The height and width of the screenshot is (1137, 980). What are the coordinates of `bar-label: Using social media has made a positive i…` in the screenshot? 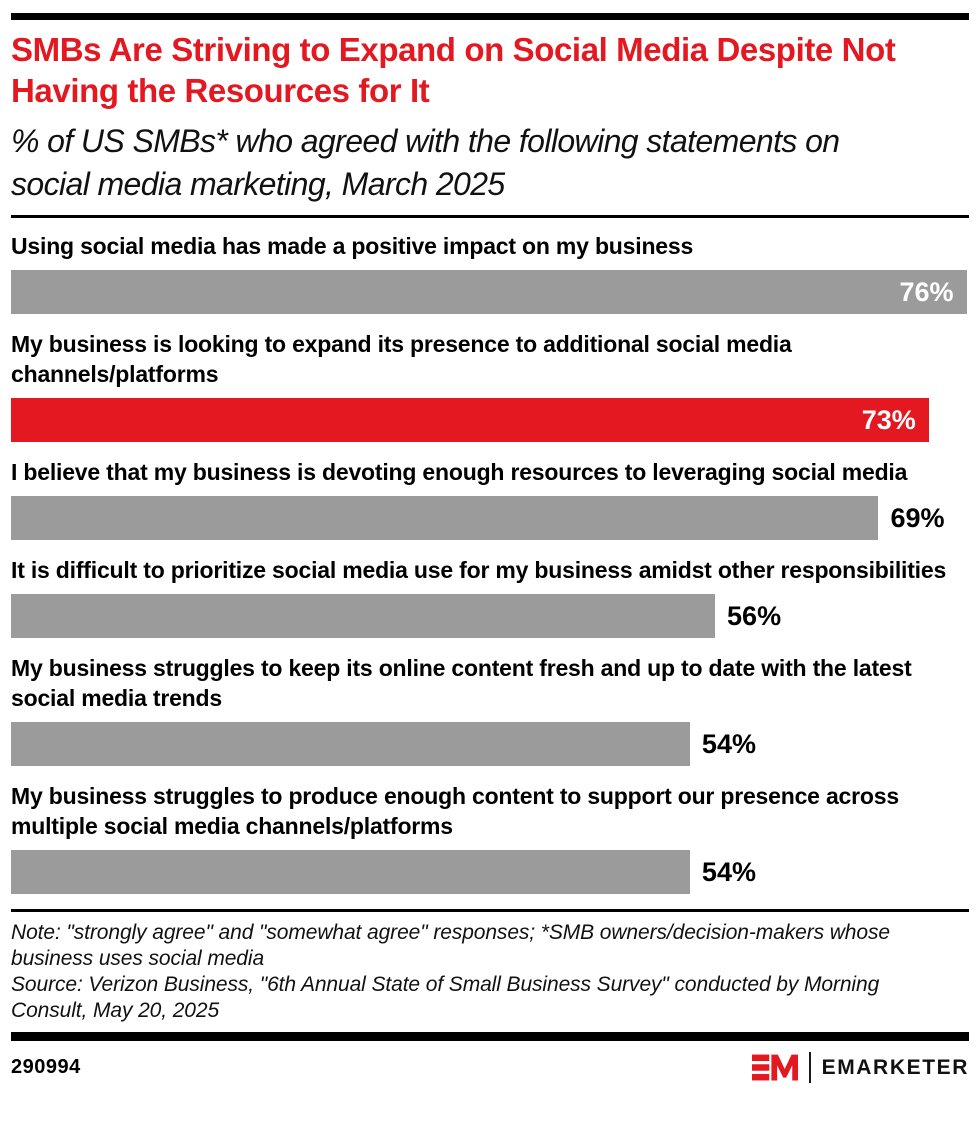 It's located at (352, 246).